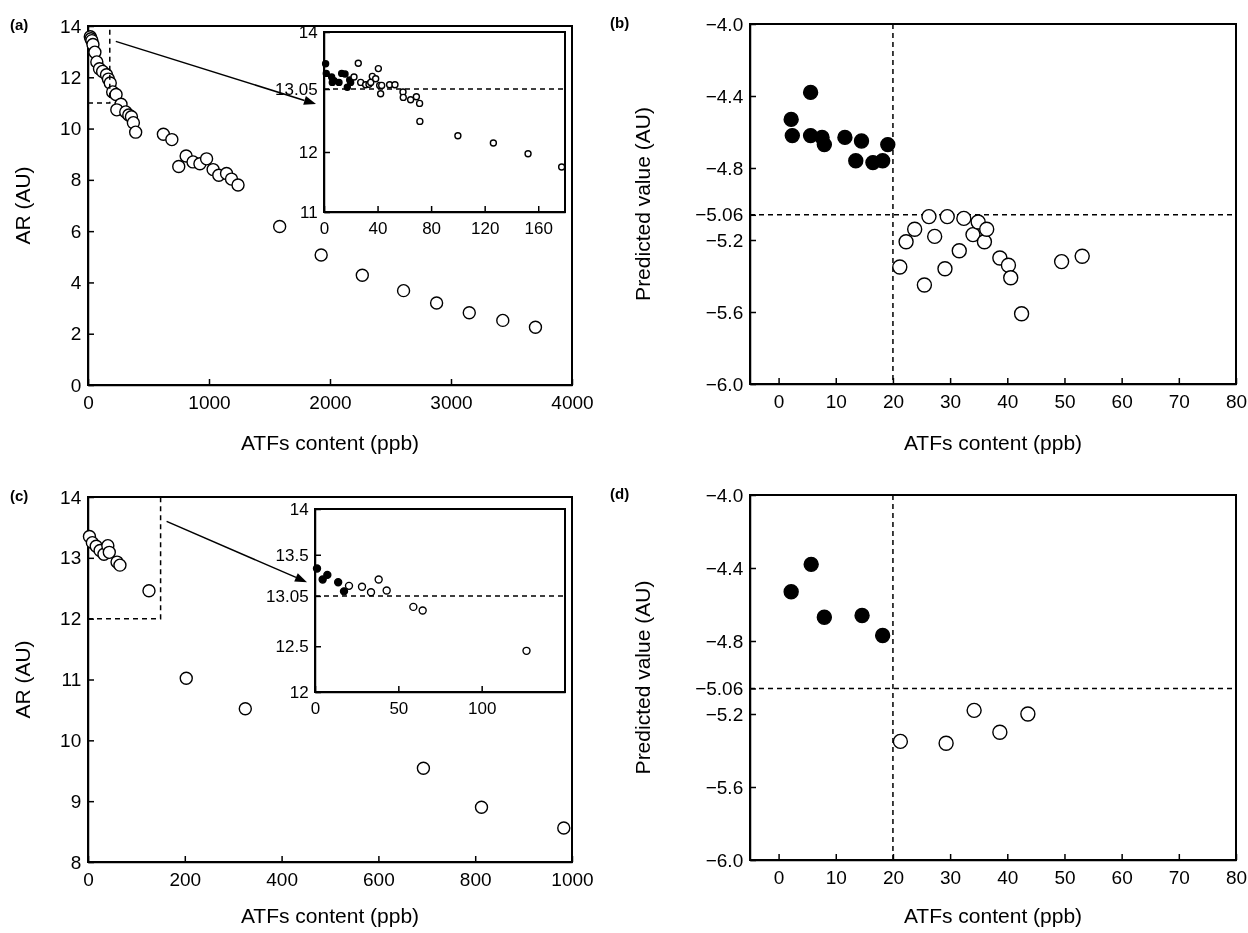 Image resolution: width=1248 pixels, height=933 pixels. Describe the element at coordinates (451, 402) in the screenshot. I see `x-tick-label: 3000` at that location.